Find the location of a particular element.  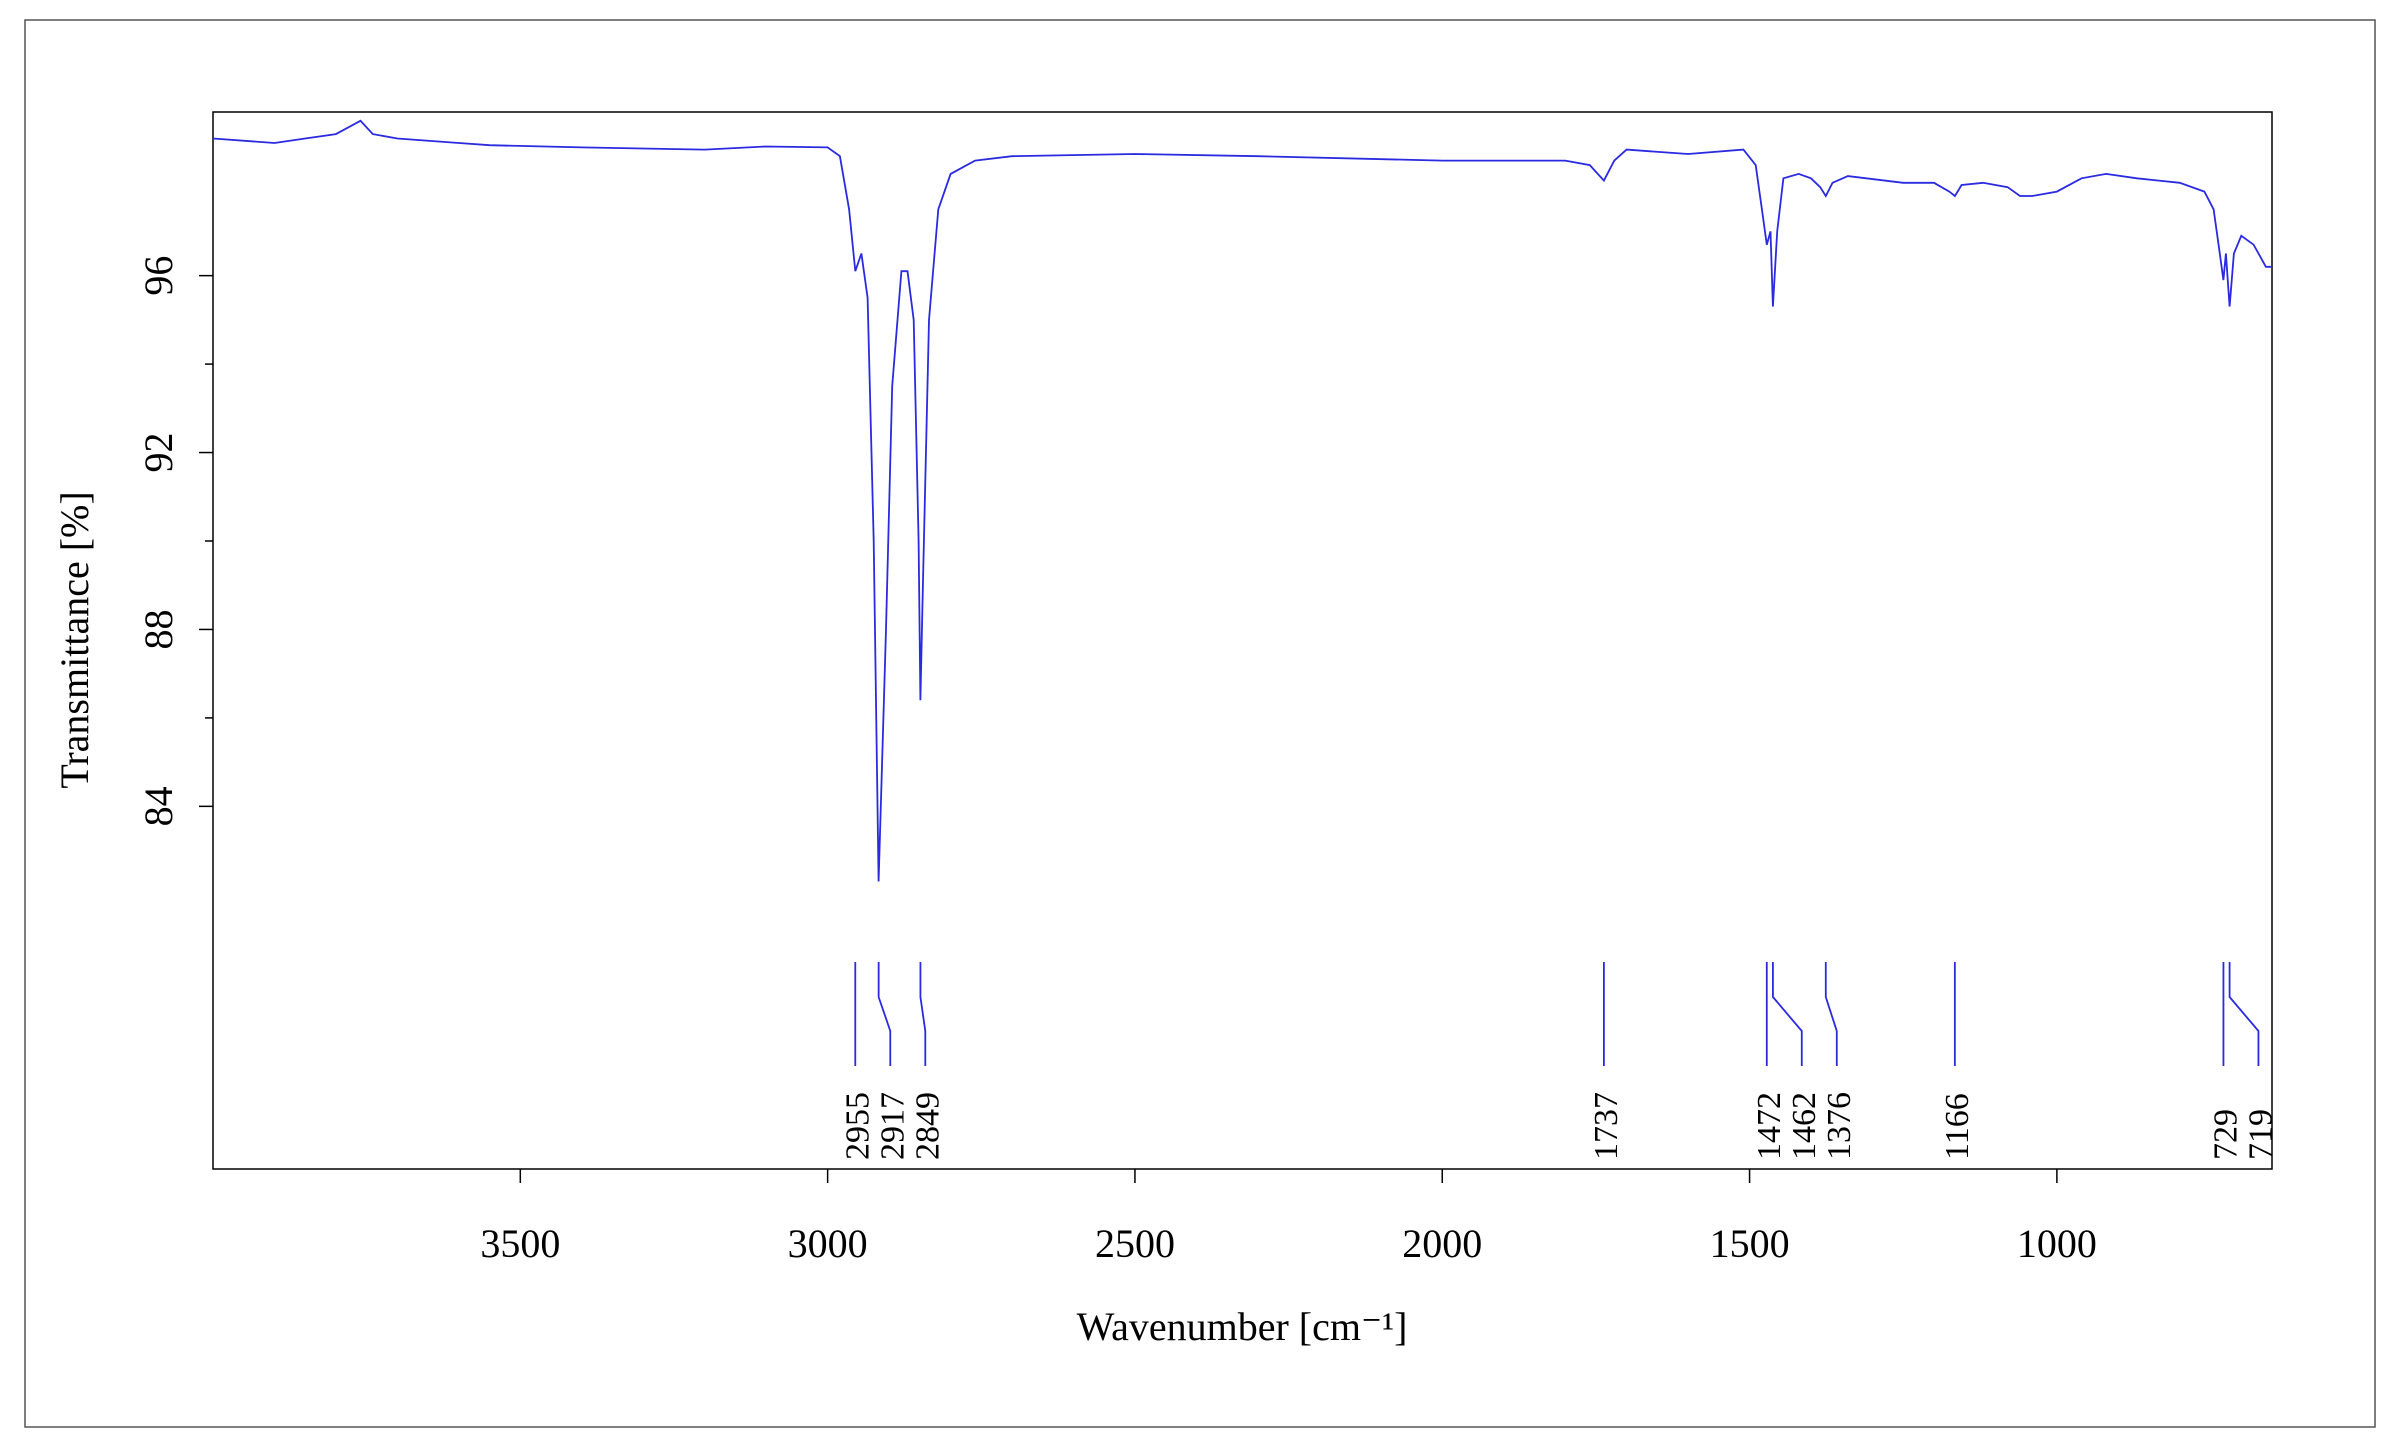

peak-label: 1737 is located at coordinates (1606, 1126).